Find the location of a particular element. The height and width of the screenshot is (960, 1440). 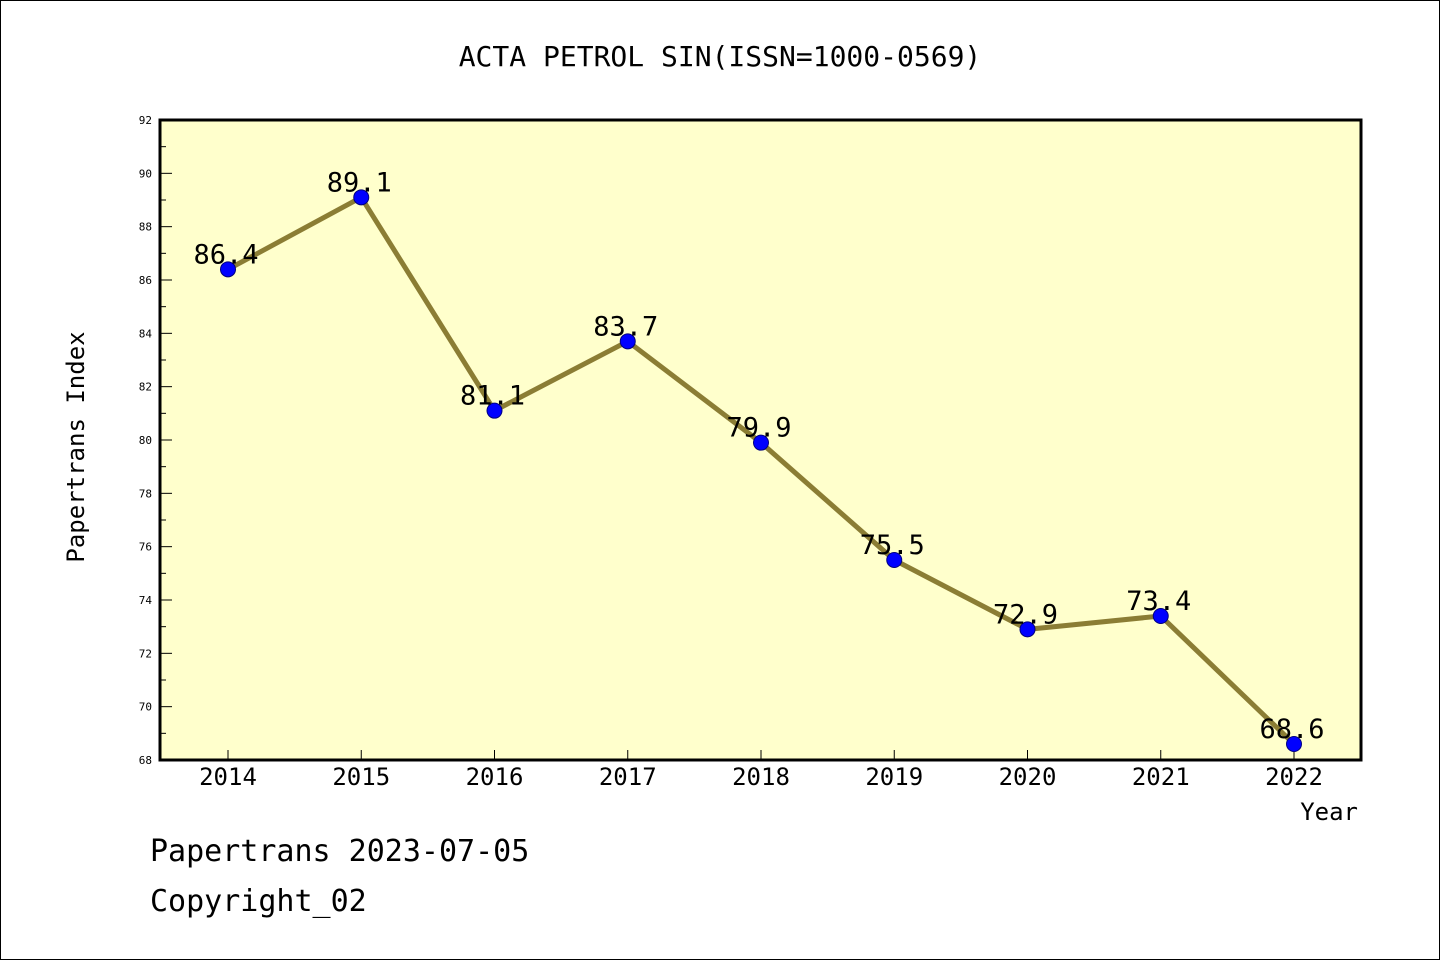

y-tick-label: 90 is located at coordinates (145, 173).